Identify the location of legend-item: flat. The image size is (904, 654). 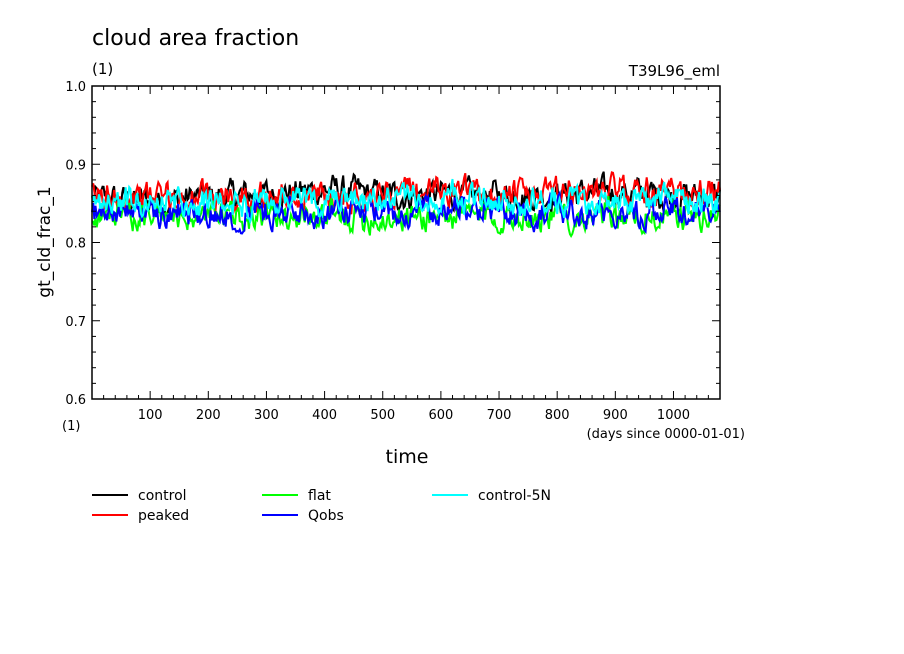
(296, 496).